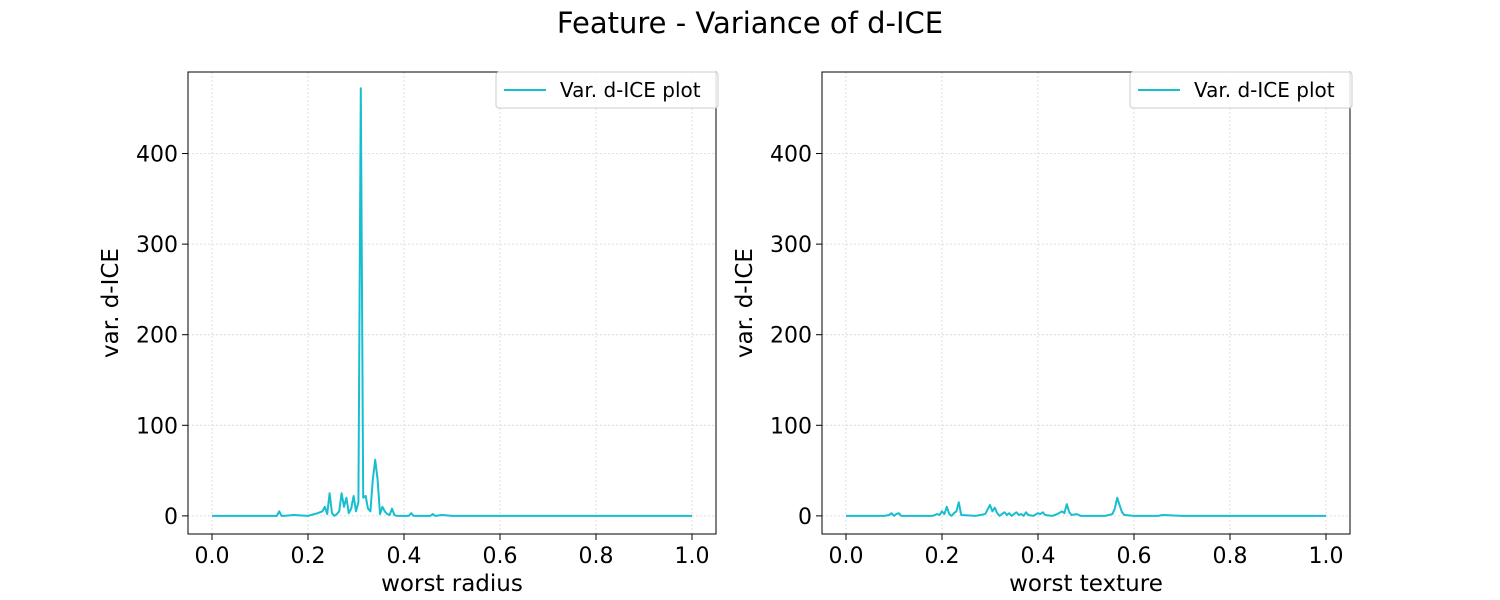 This screenshot has height=600, width=1500. Describe the element at coordinates (1086, 506) in the screenshot. I see `series-line` at that location.